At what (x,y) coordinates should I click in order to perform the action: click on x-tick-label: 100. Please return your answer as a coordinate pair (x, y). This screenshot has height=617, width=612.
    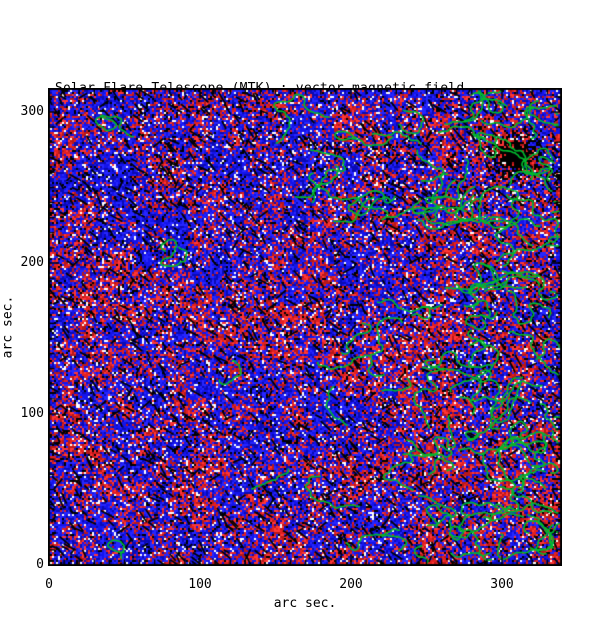
    Looking at the image, I should click on (200, 584).